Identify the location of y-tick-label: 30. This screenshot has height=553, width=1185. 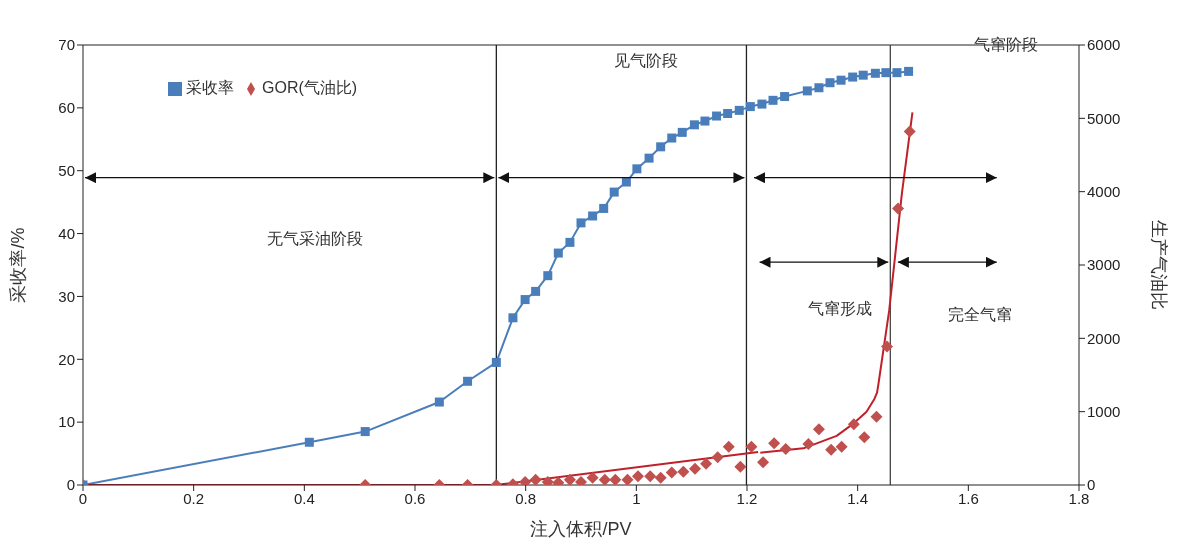
(66, 296).